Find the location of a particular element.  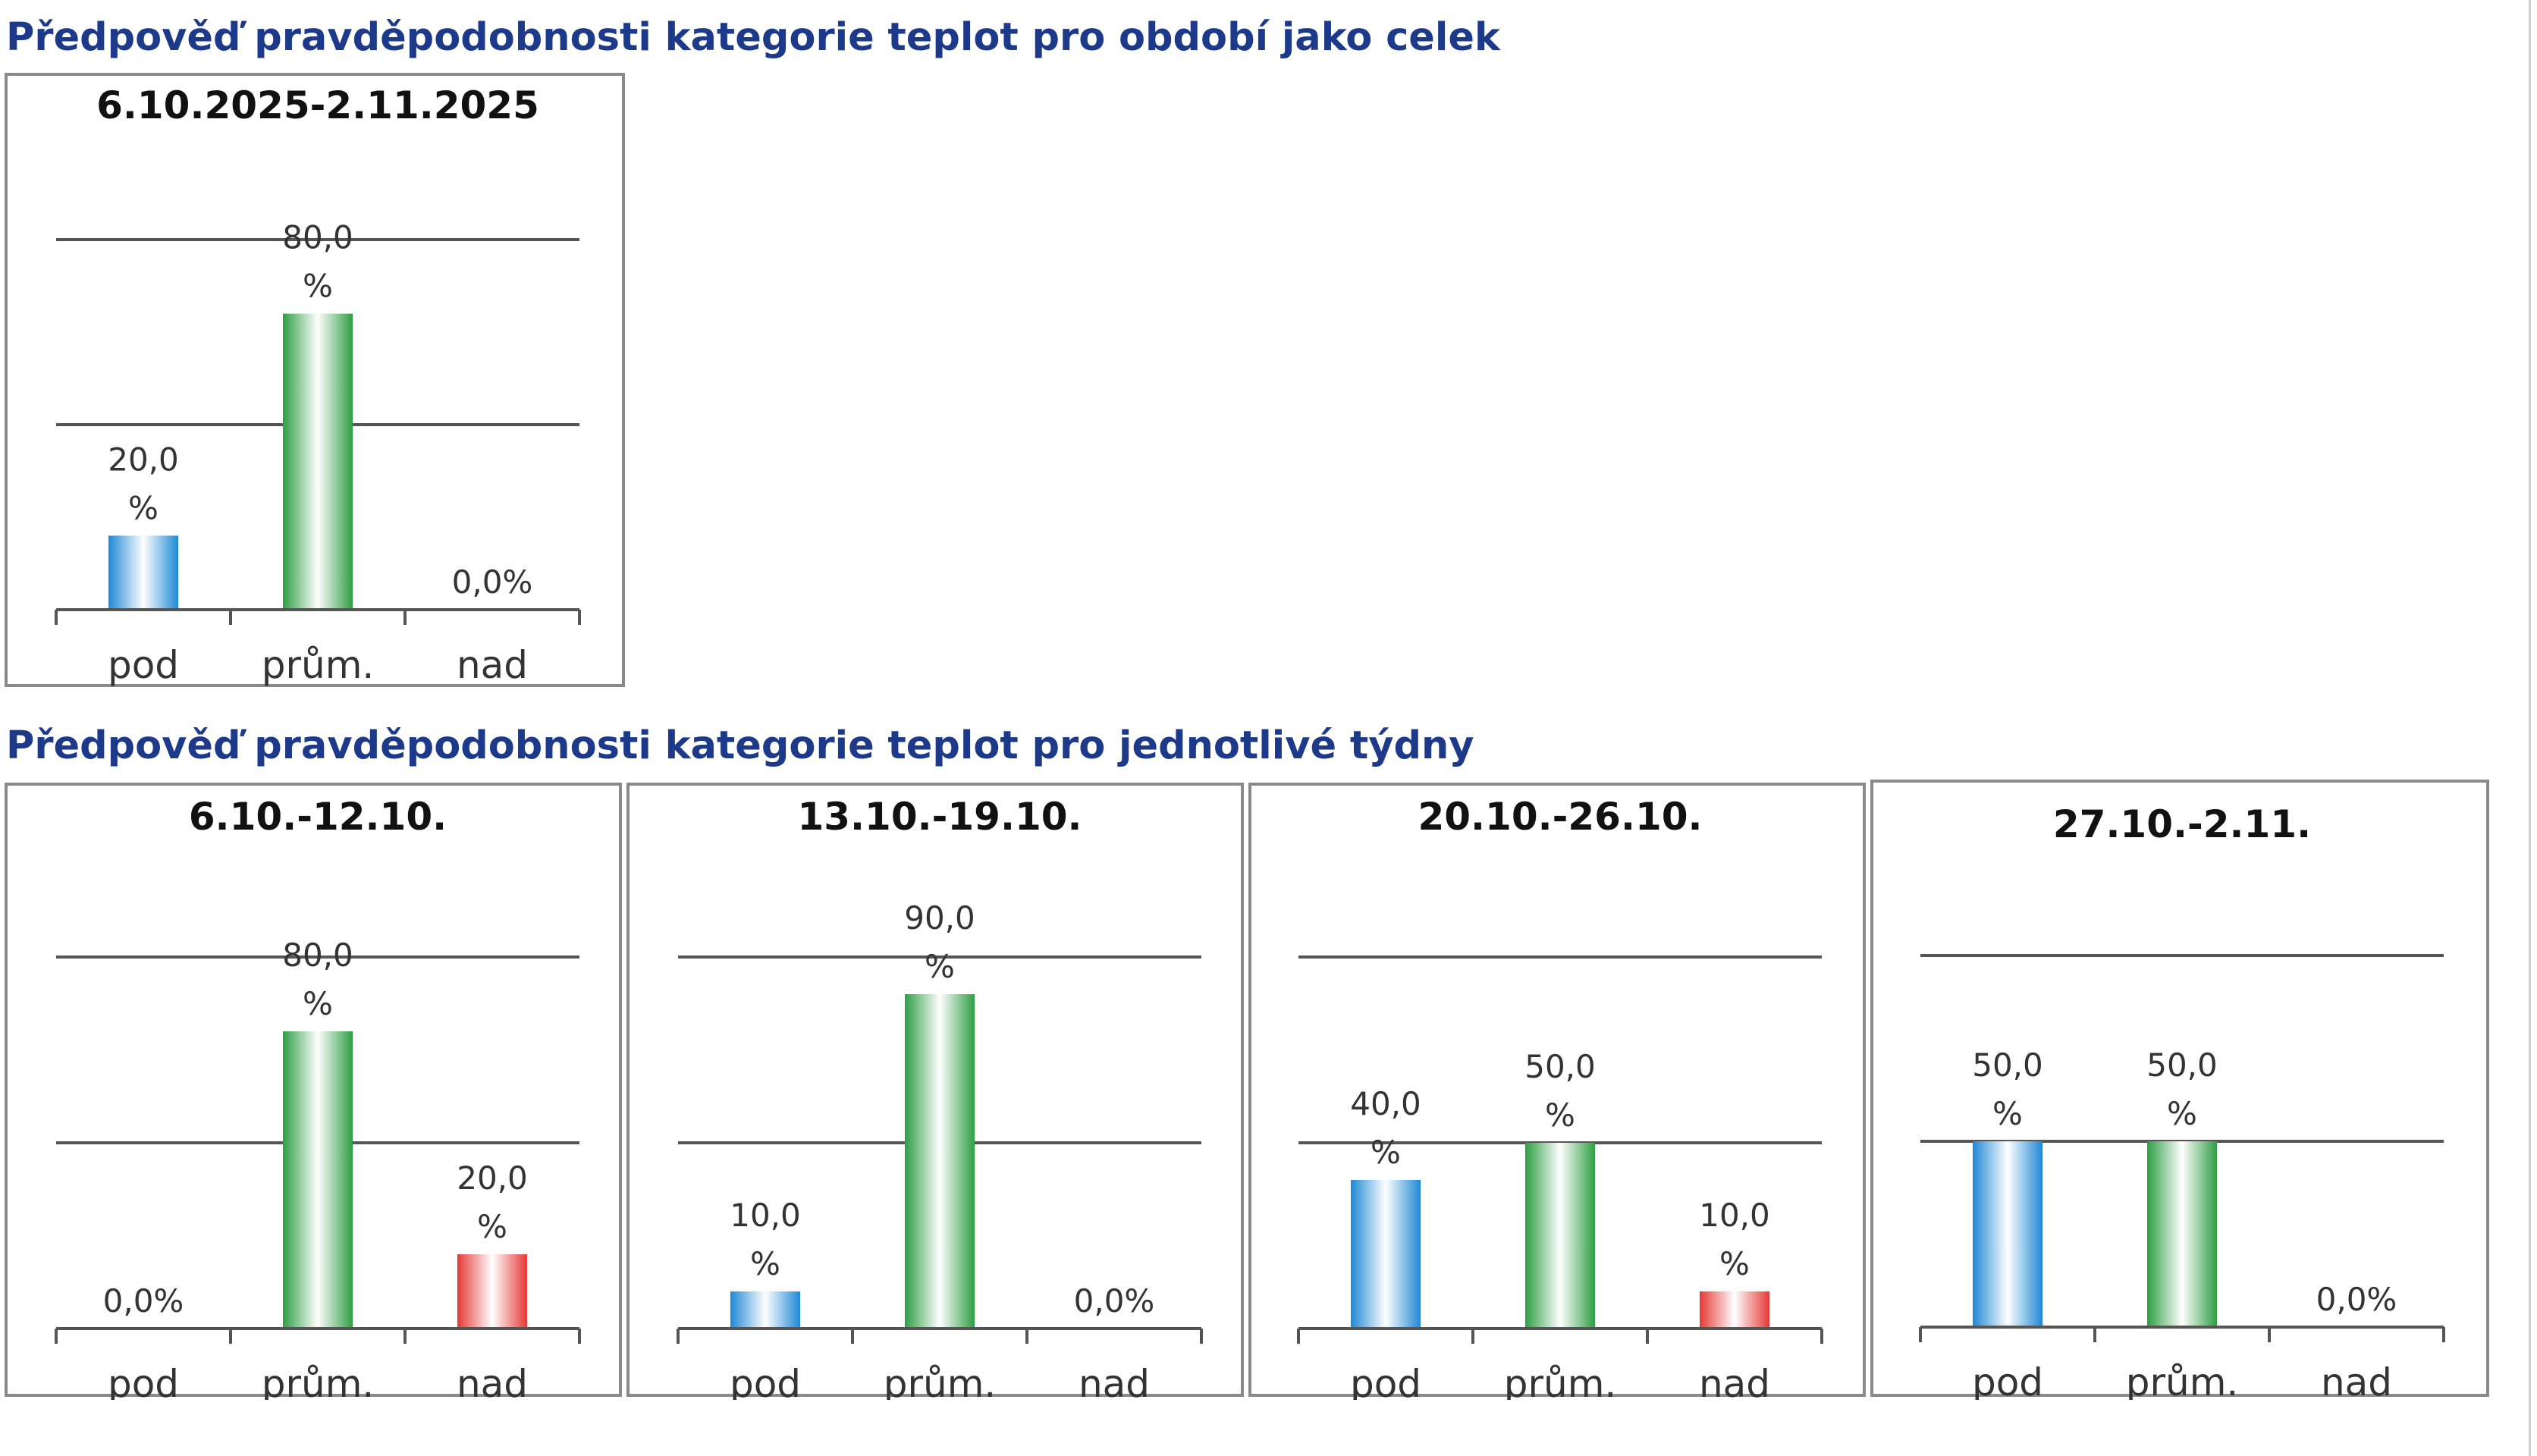

chart-svg-week-1: 6.10.-12.10. 0,0% pod 80,0% prům. 20,0% nad is located at coordinates (318, 1097).